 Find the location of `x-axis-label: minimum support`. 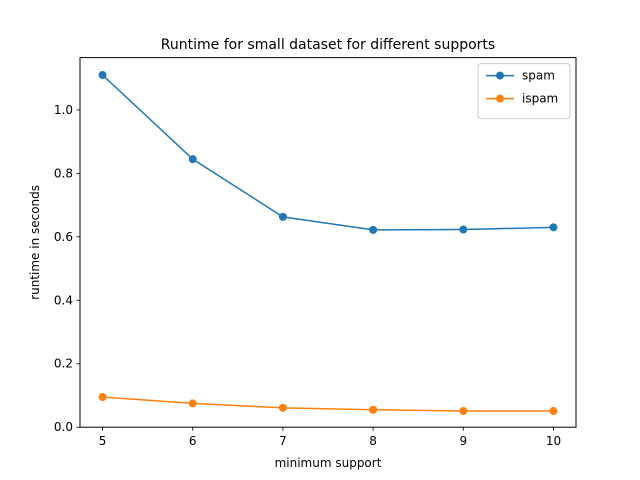

x-axis-label: minimum support is located at coordinates (328, 463).